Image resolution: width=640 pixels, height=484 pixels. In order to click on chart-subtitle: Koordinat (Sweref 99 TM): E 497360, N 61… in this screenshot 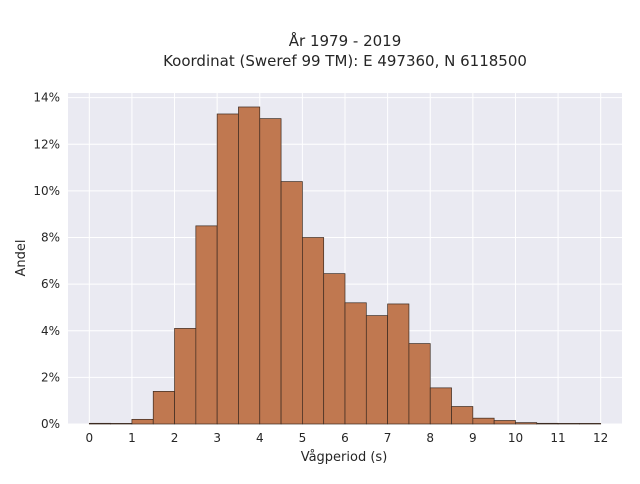, I will do `click(345, 61)`.